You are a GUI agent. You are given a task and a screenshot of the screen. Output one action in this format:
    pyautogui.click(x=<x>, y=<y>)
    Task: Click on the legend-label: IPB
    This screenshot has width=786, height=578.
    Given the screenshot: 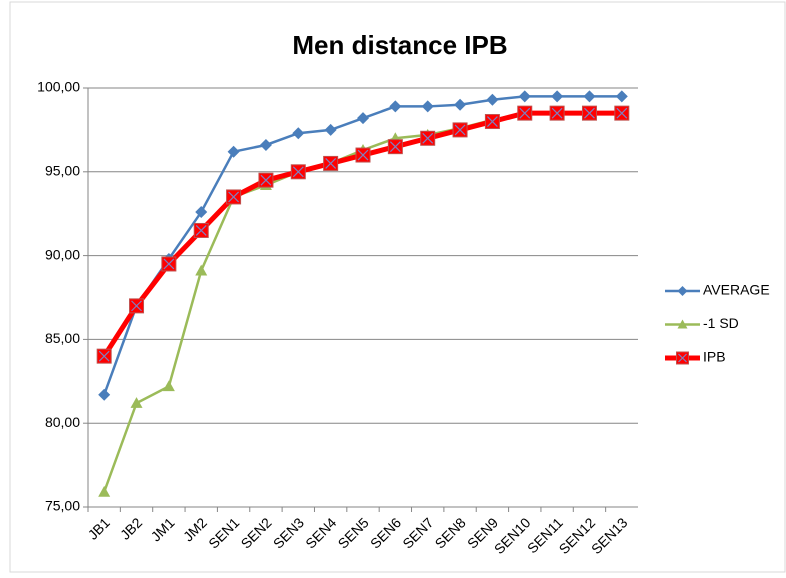 What is the action you would take?
    pyautogui.click(x=714, y=357)
    